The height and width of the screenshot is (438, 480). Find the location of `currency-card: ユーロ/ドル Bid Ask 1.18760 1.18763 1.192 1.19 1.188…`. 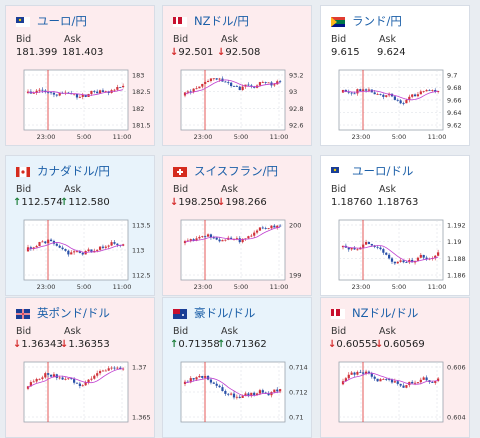

currency-card: ユーロ/ドル Bid Ask 1.18760 1.18763 1.192 1.19 1.188… is located at coordinates (395, 225).